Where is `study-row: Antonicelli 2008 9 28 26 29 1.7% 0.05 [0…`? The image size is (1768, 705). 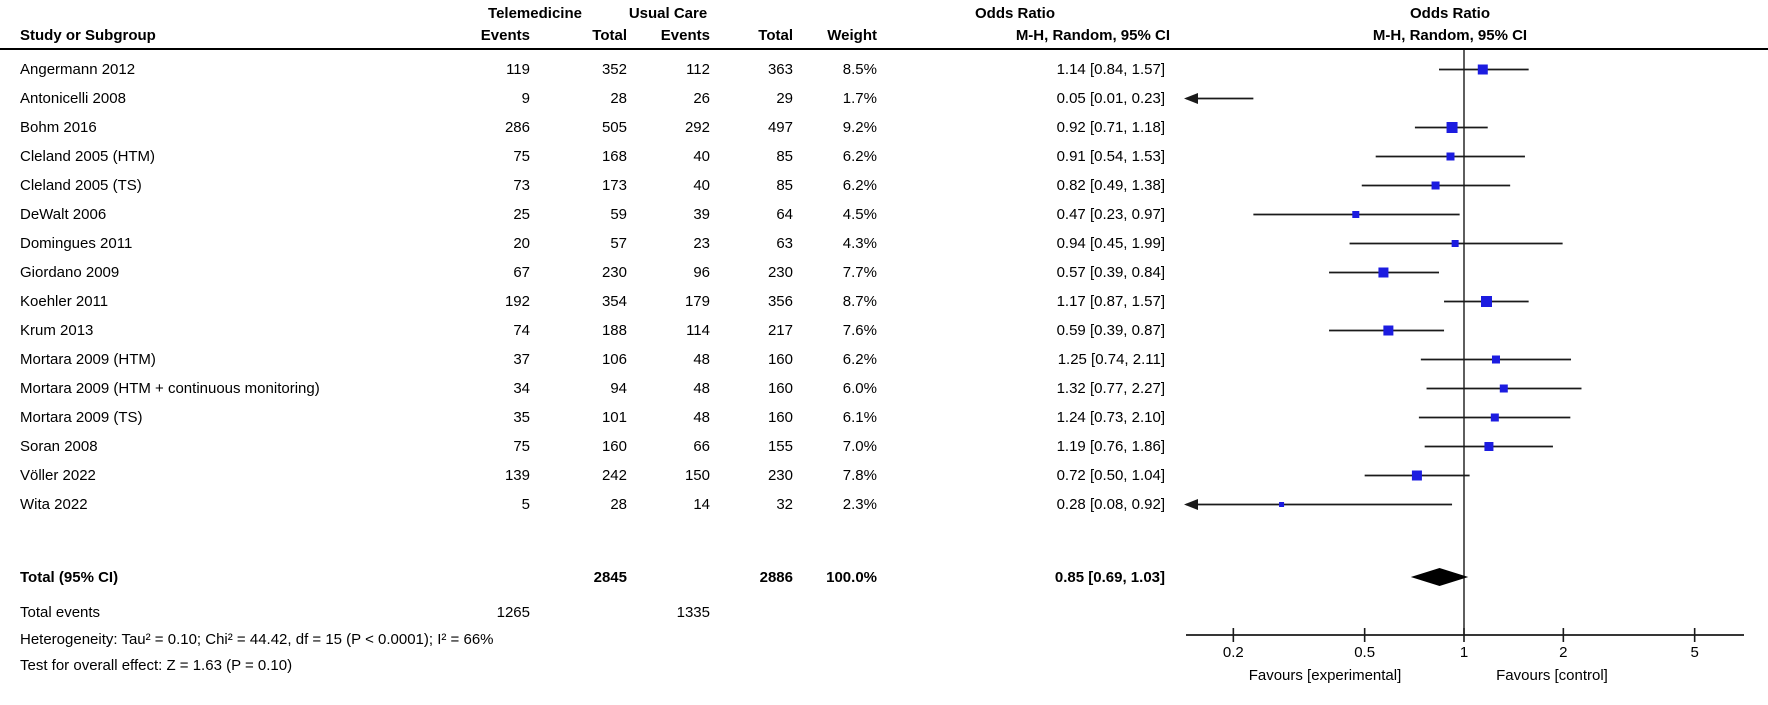
study-row: Antonicelli 2008 9 28 26 29 1.7% 0.05 [0… is located at coordinates (884, 98).